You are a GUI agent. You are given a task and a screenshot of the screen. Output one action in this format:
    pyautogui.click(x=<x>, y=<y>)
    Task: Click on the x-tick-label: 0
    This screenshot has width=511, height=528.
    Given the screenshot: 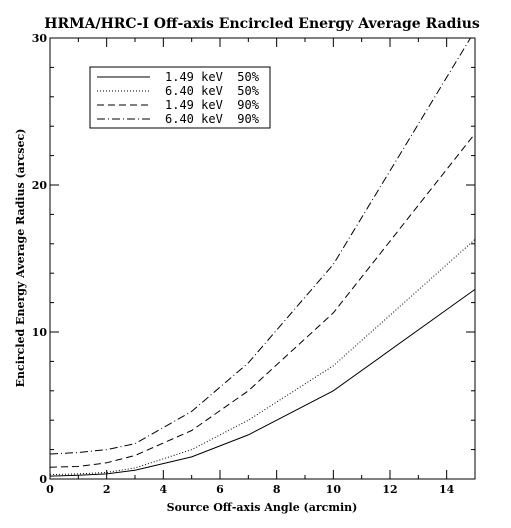 What is the action you would take?
    pyautogui.click(x=50, y=489)
    